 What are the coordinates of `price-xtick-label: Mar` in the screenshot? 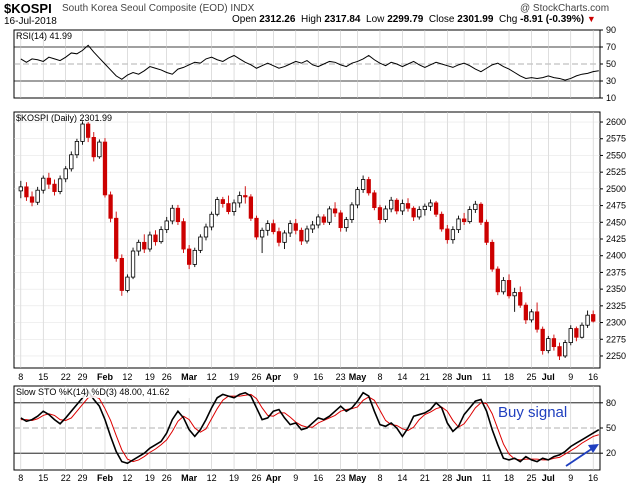 It's located at (189, 377).